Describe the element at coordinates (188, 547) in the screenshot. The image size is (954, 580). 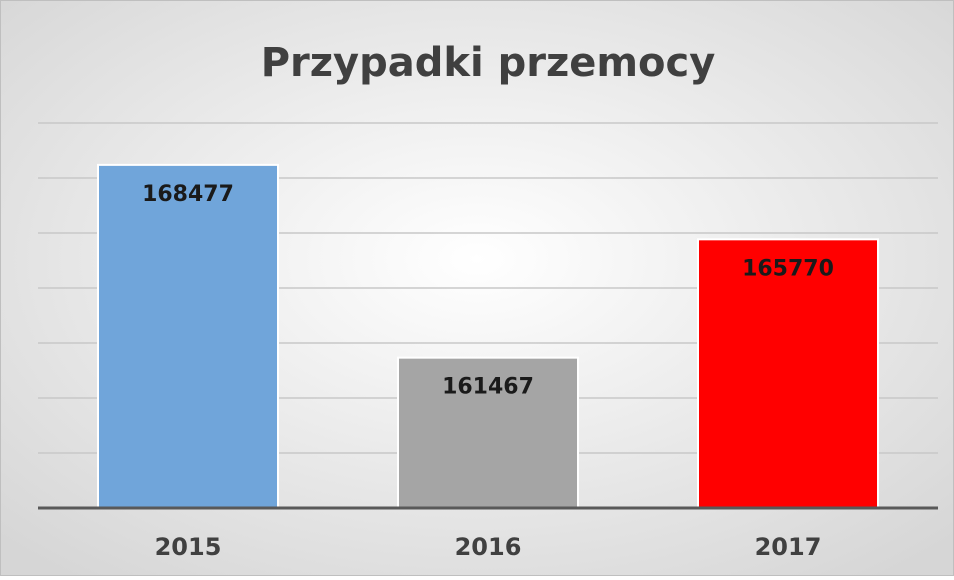
I see `x-tick-label: 2015` at that location.